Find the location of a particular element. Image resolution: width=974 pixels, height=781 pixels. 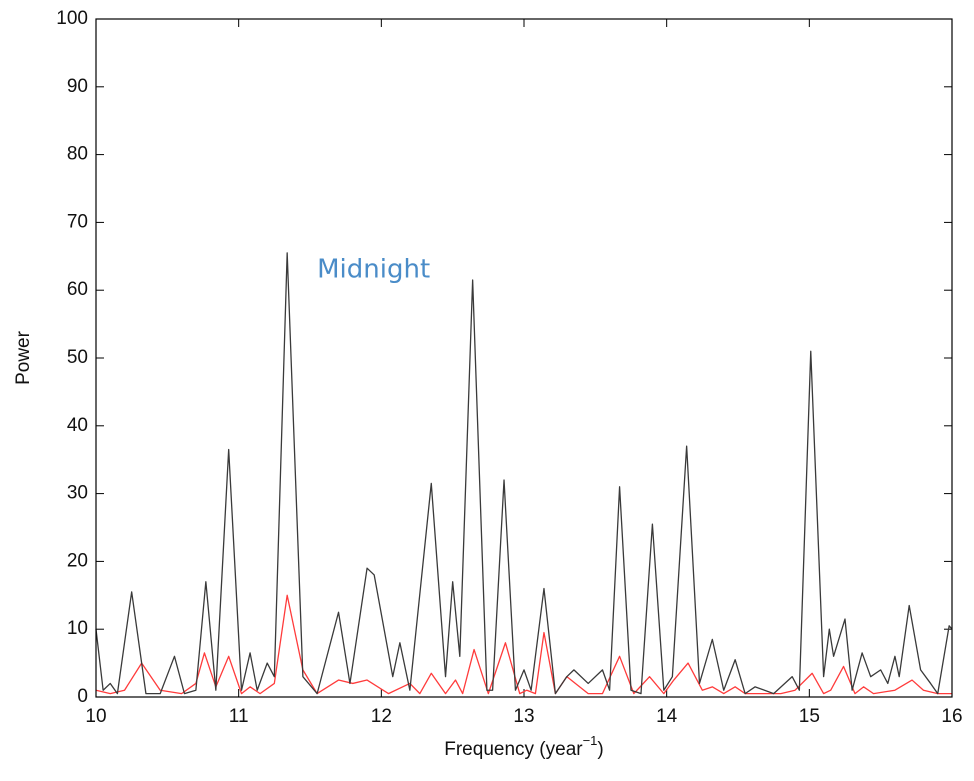

y-tick-label: 0 is located at coordinates (82, 696).